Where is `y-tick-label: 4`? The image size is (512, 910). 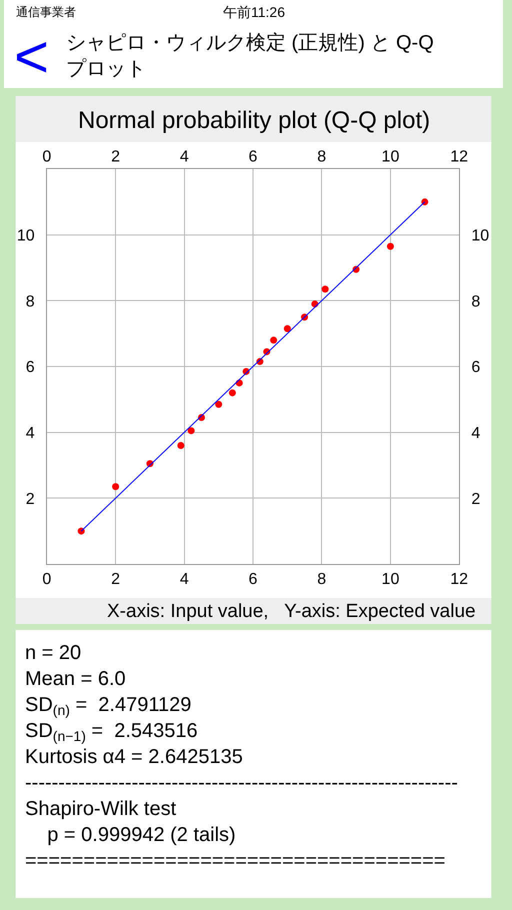 y-tick-label: 4 is located at coordinates (30, 433).